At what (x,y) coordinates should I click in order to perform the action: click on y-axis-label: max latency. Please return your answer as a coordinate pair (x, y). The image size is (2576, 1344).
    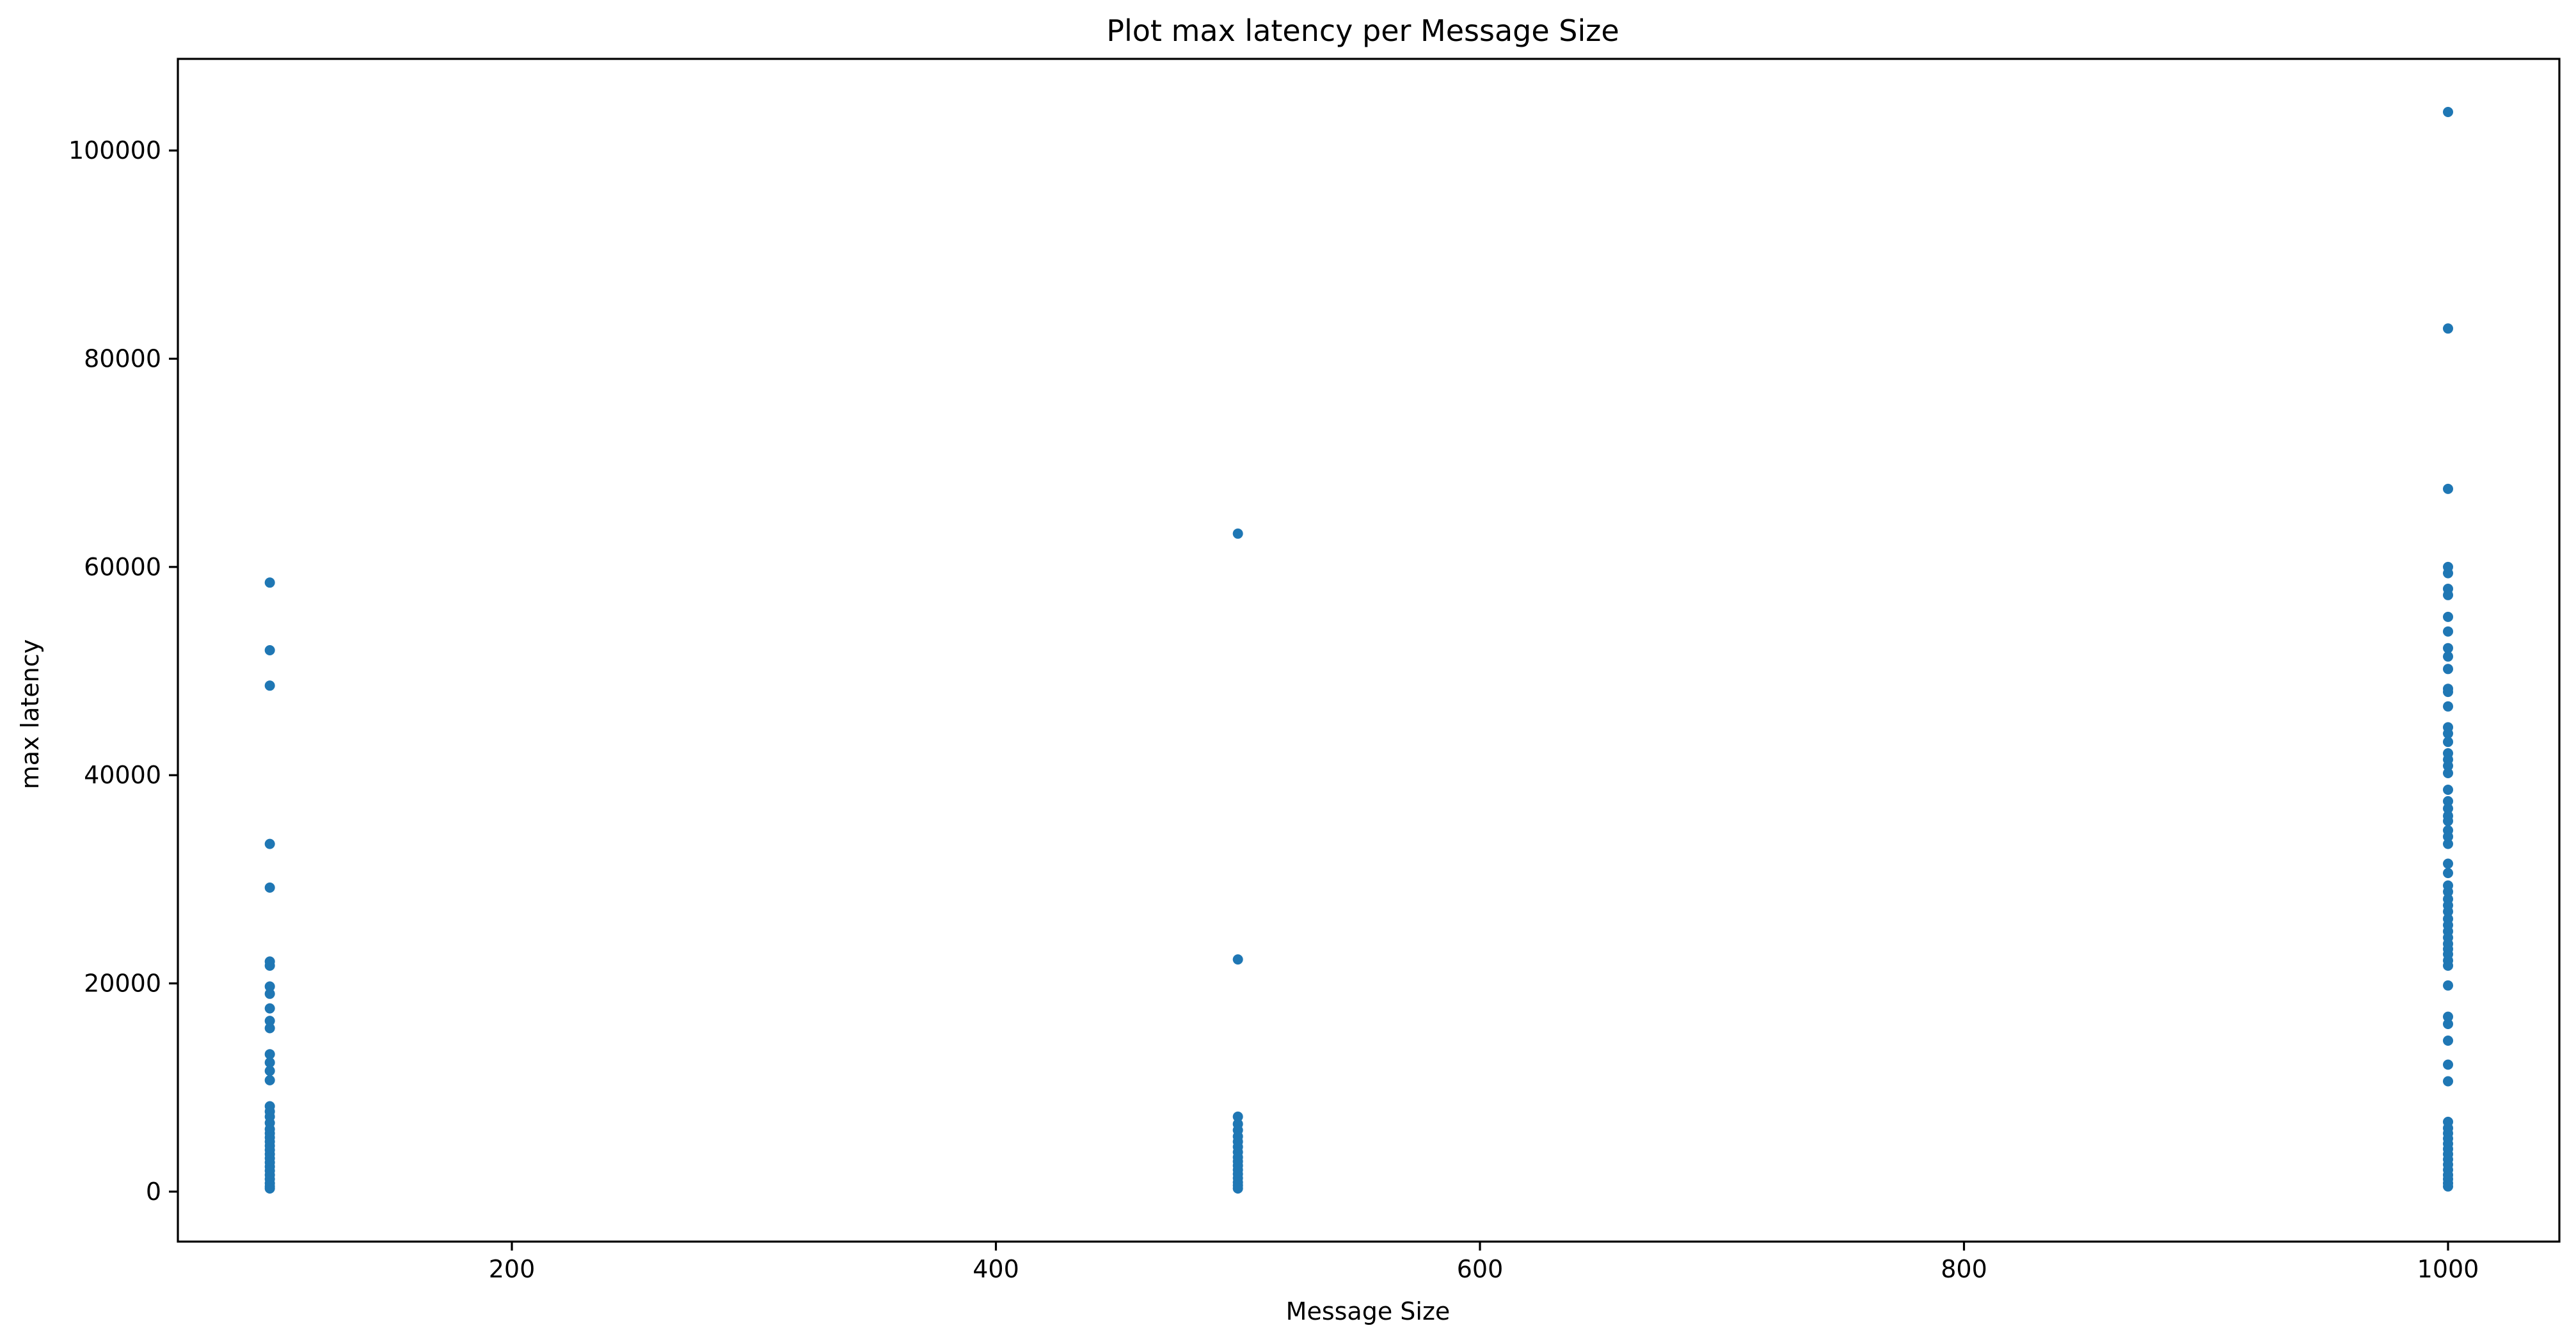
    Looking at the image, I should click on (30, 714).